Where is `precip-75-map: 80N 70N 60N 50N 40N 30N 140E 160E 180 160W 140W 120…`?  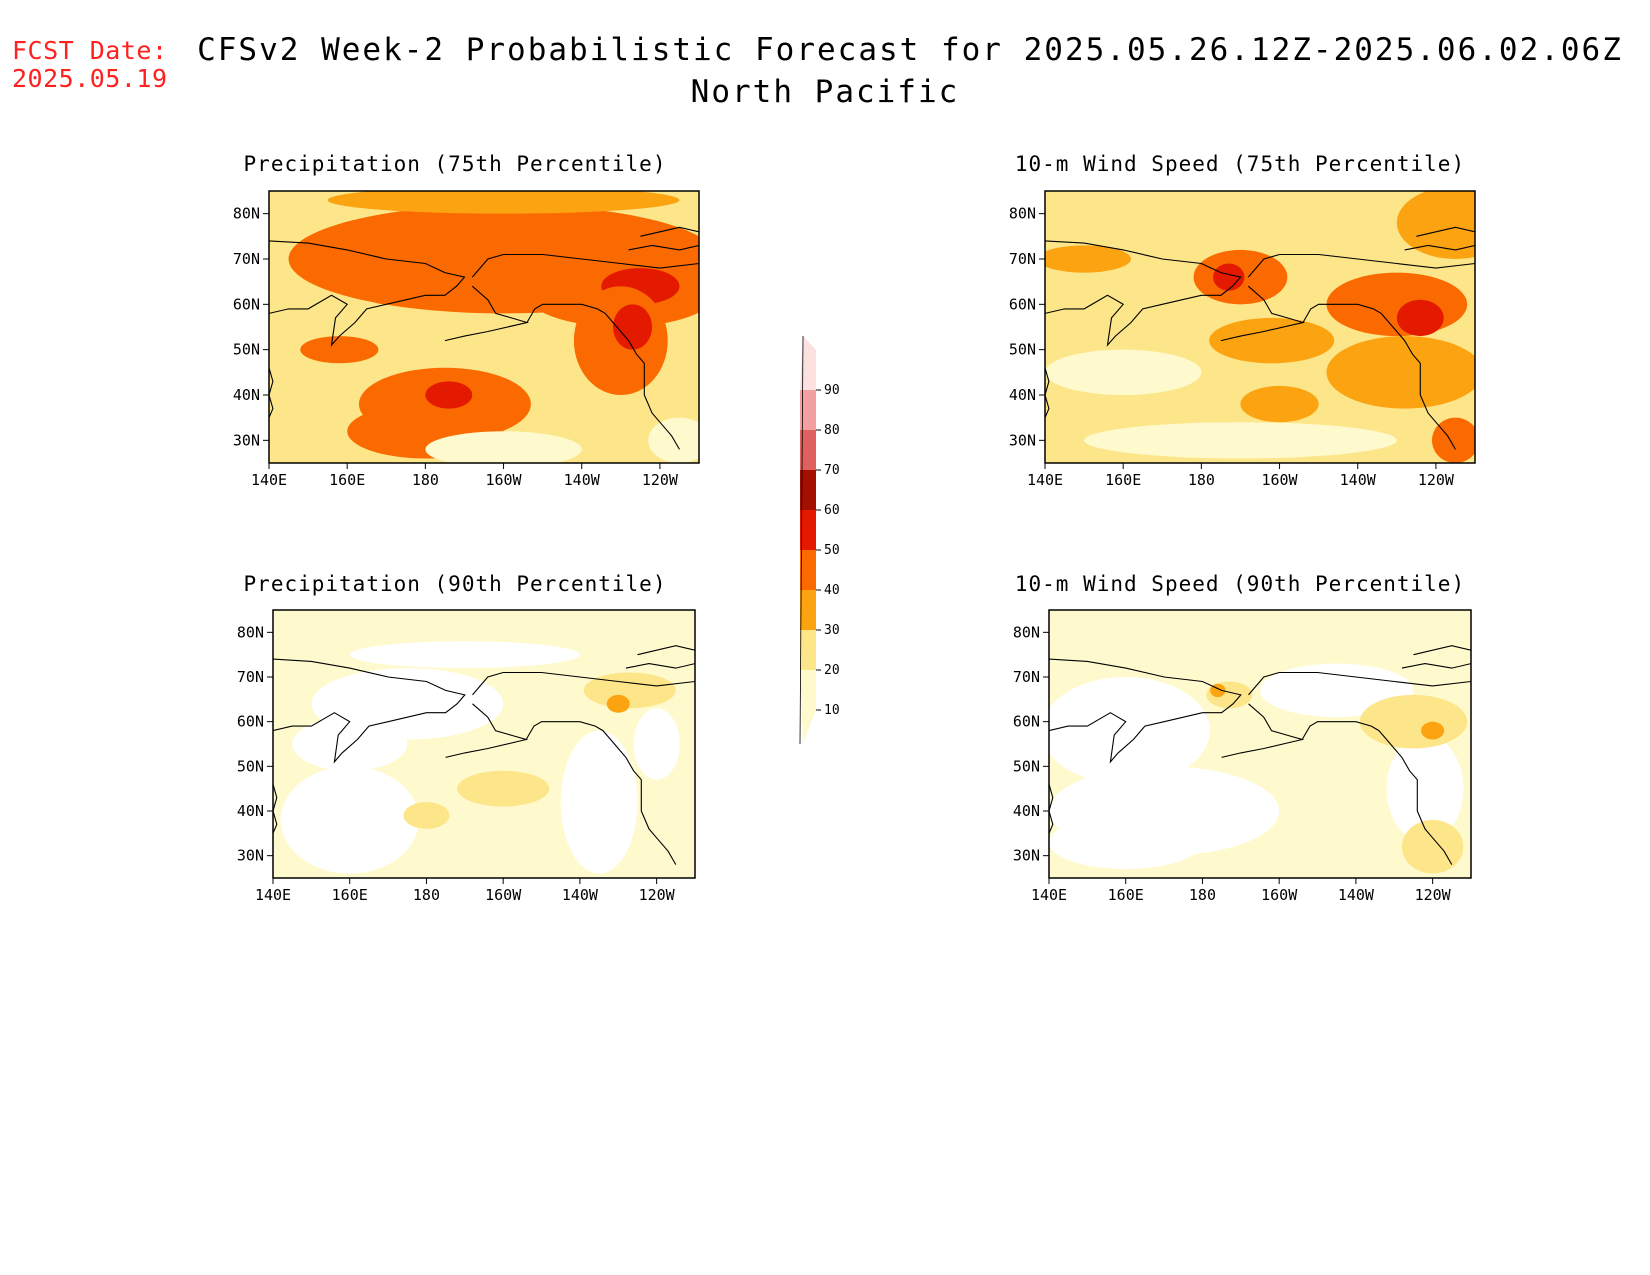 precip-75-map: 80N 70N 60N 50N 40N 30N 140E 160E 180 160W 140W 120… is located at coordinates (466, 339).